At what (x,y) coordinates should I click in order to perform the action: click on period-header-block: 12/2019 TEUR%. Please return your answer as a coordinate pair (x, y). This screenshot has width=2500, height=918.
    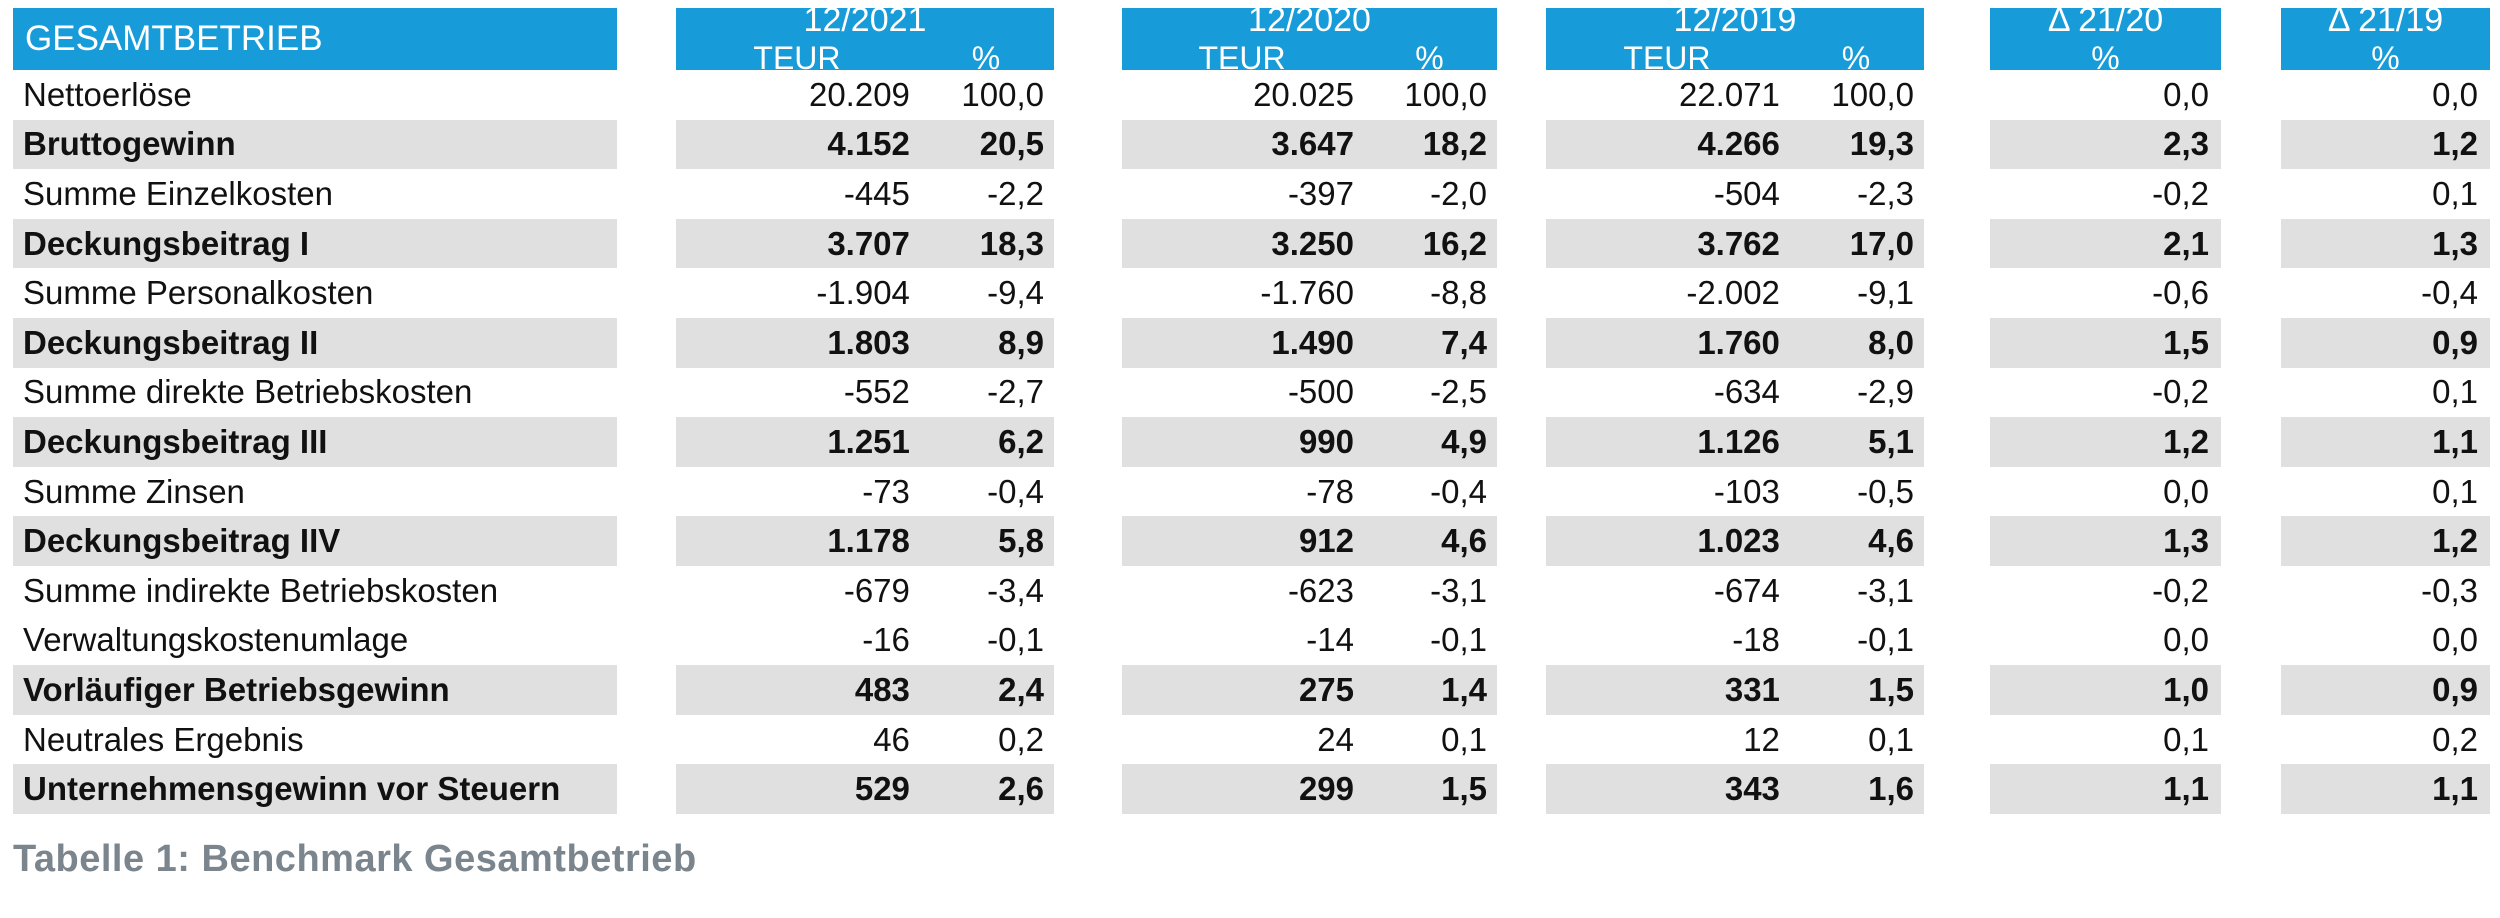
    Looking at the image, I should click on (1735, 38).